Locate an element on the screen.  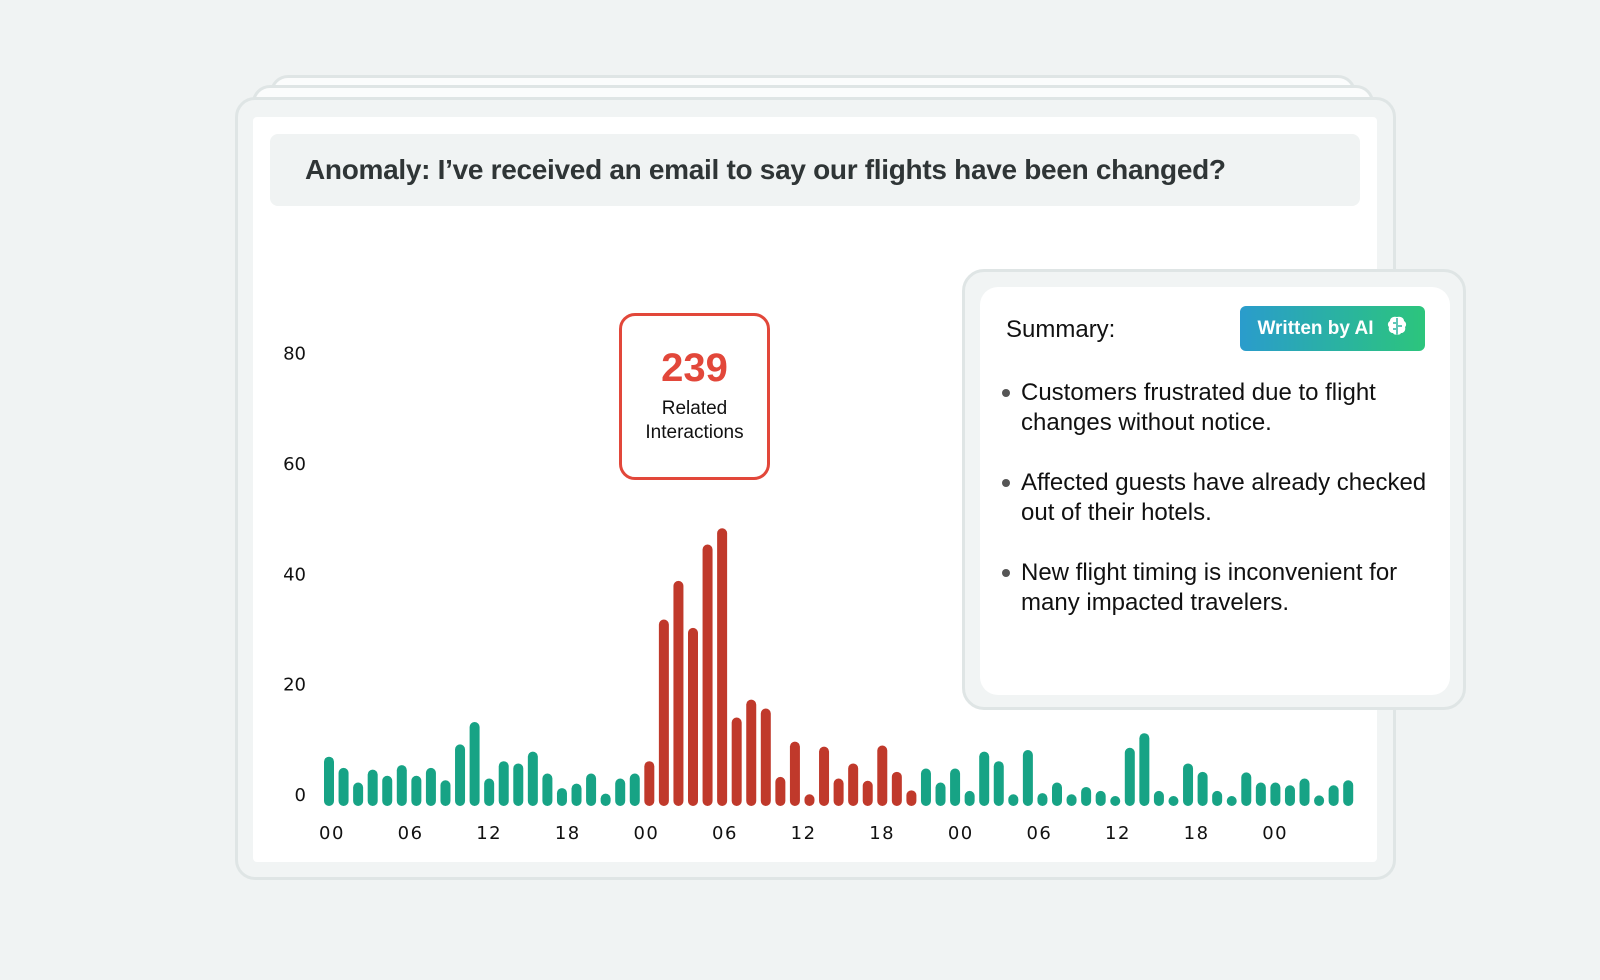
written-by-ai-badge: Written by AI is located at coordinates (1332, 328).